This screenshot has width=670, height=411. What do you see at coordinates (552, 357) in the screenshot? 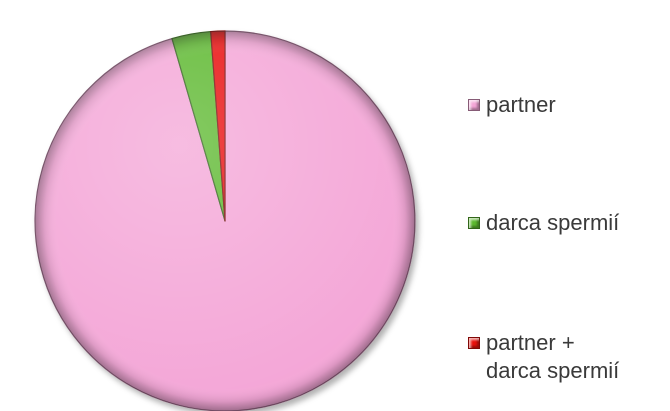
I see `legend-label-partner-plus-darca: partner + darca spermií` at bounding box center [552, 357].